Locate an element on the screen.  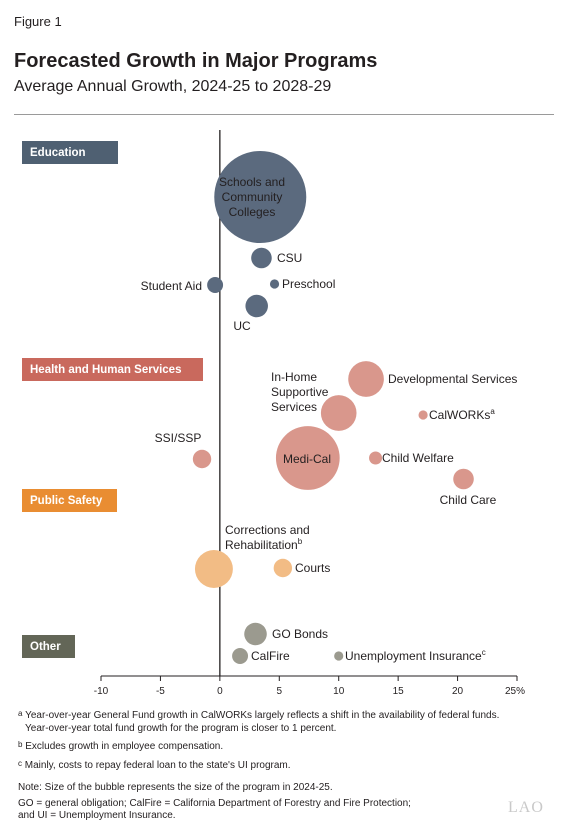
bubble-note-unemployment-insurance: c is located at coordinates (484, 652).